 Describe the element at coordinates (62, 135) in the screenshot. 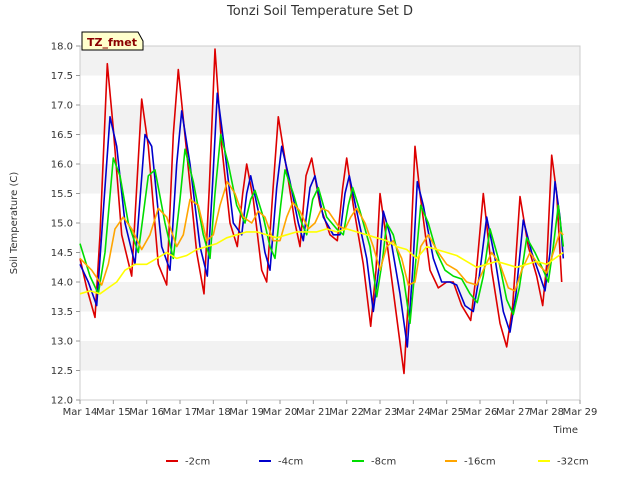

I see `y-tick-label: 16.5` at that location.